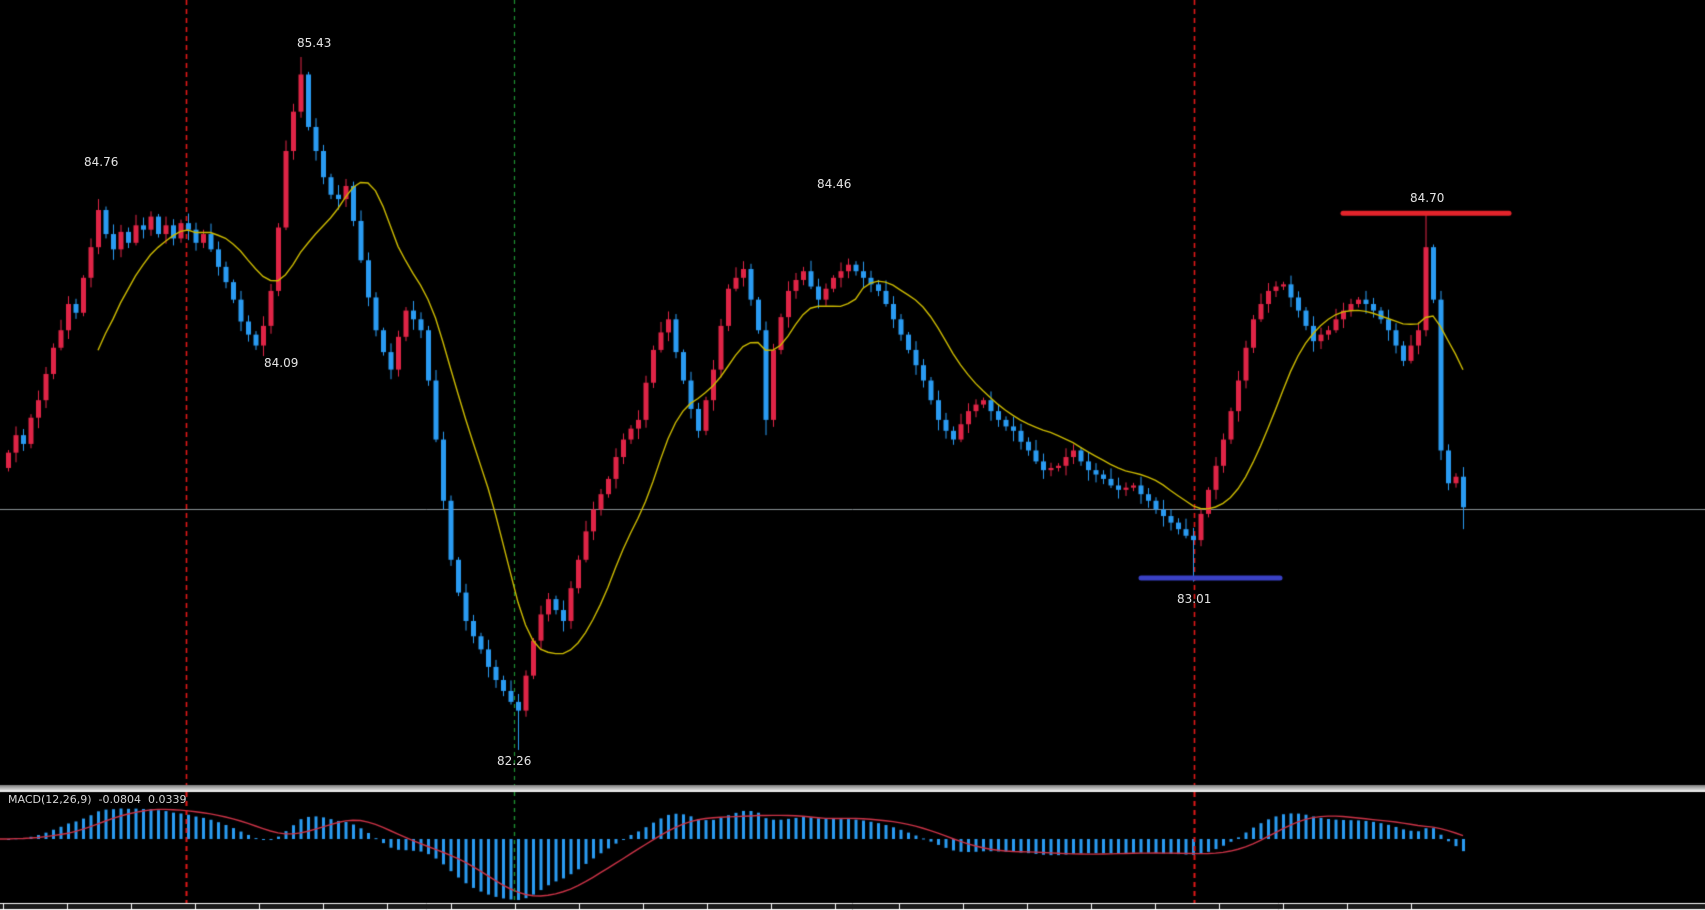 The width and height of the screenshot is (1705, 910). I want to click on swing-label-84-09: 84.09, so click(281, 363).